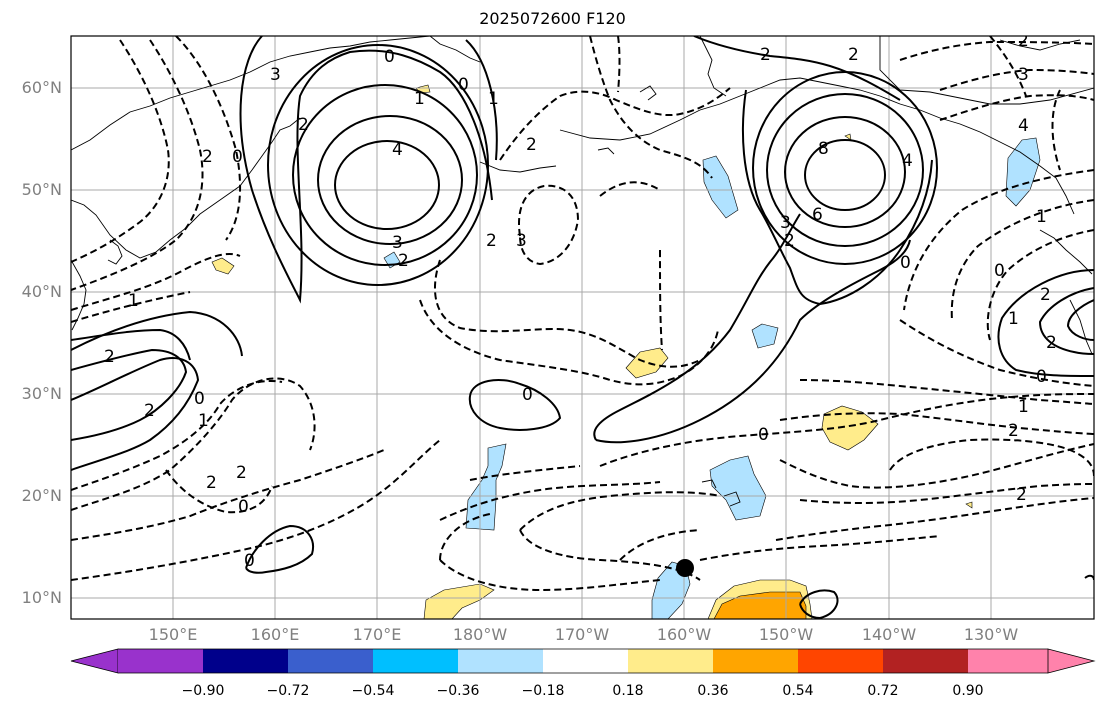 The image size is (1105, 712). What do you see at coordinates (883, 691) in the screenshot?
I see `colorbar-tick-label: 0.72` at bounding box center [883, 691].